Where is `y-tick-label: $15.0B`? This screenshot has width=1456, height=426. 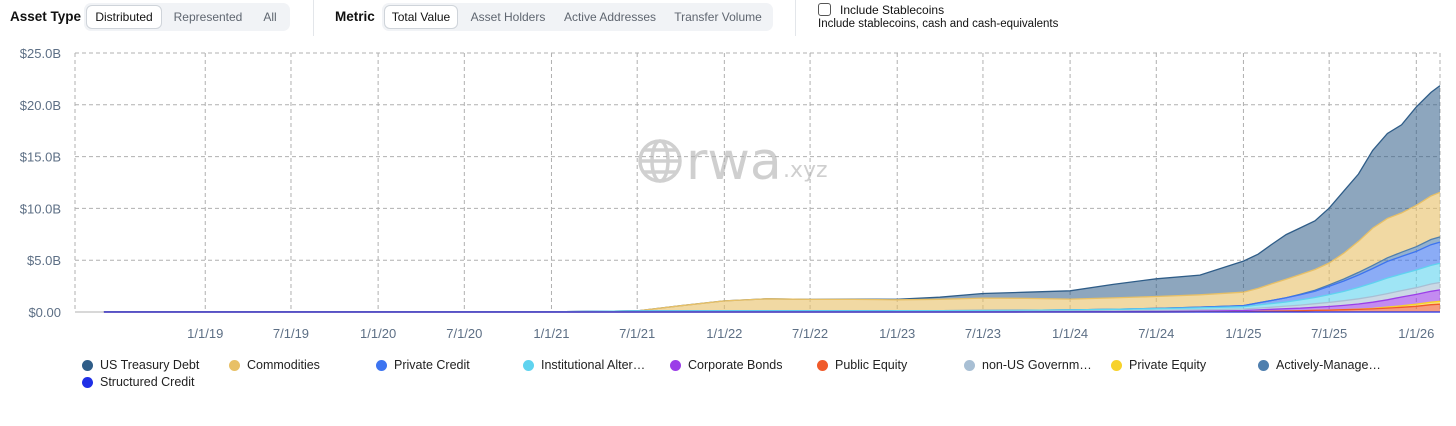
y-tick-label: $15.0B is located at coordinates (40, 157).